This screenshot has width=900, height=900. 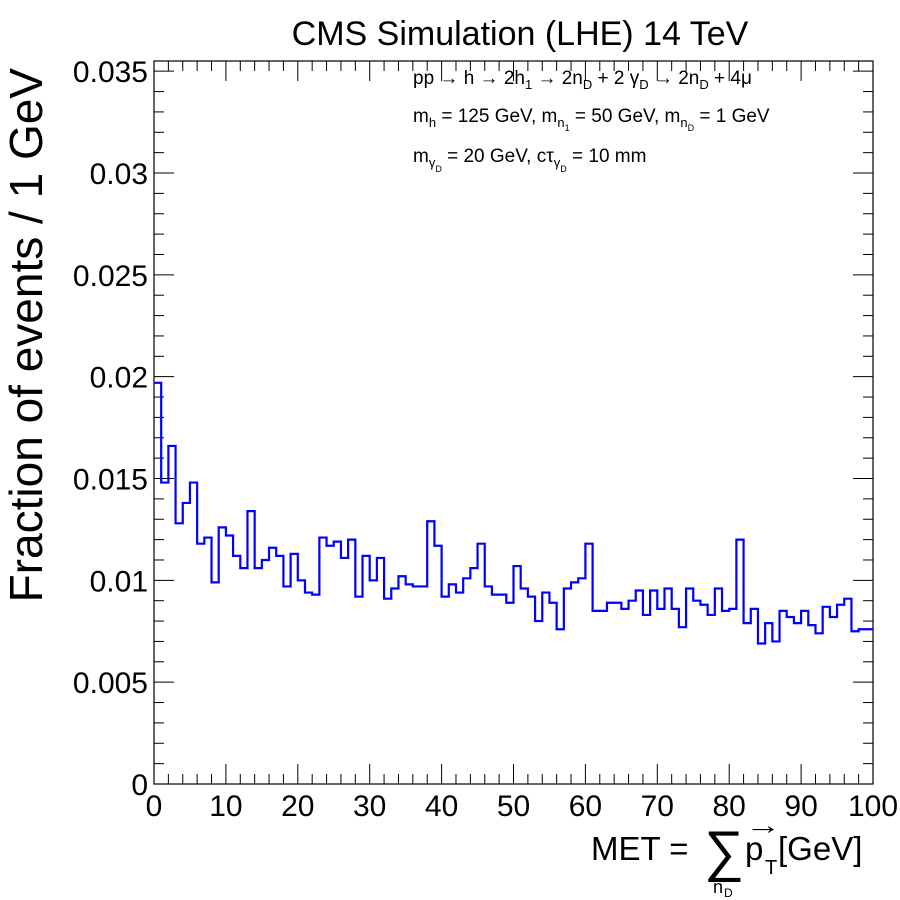 I want to click on x-tick-label: 60, so click(x=585, y=806).